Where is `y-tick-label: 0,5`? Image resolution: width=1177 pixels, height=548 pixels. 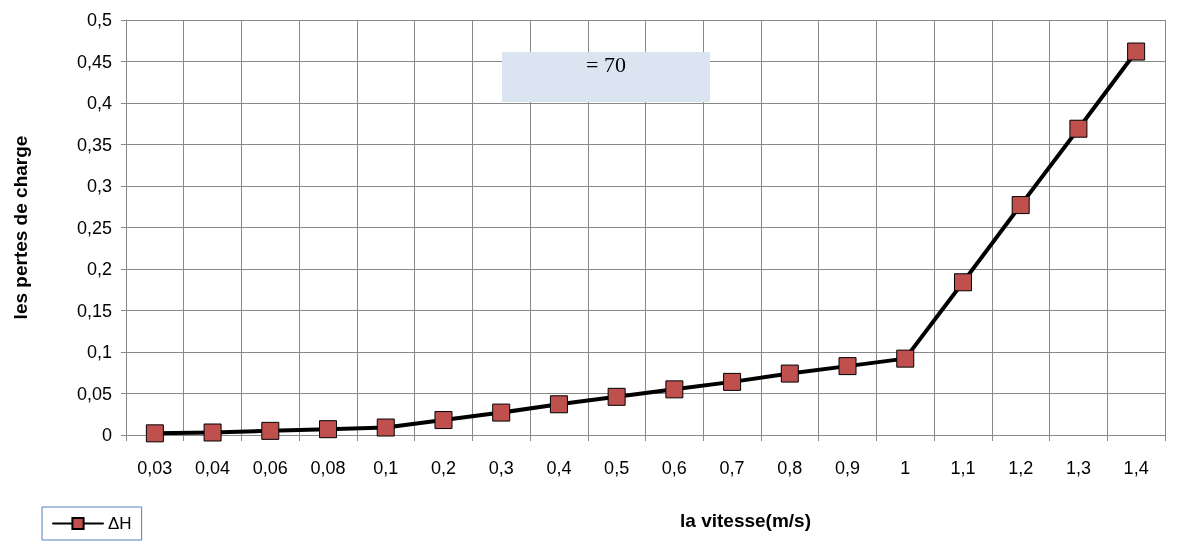 y-tick-label: 0,5 is located at coordinates (99, 20).